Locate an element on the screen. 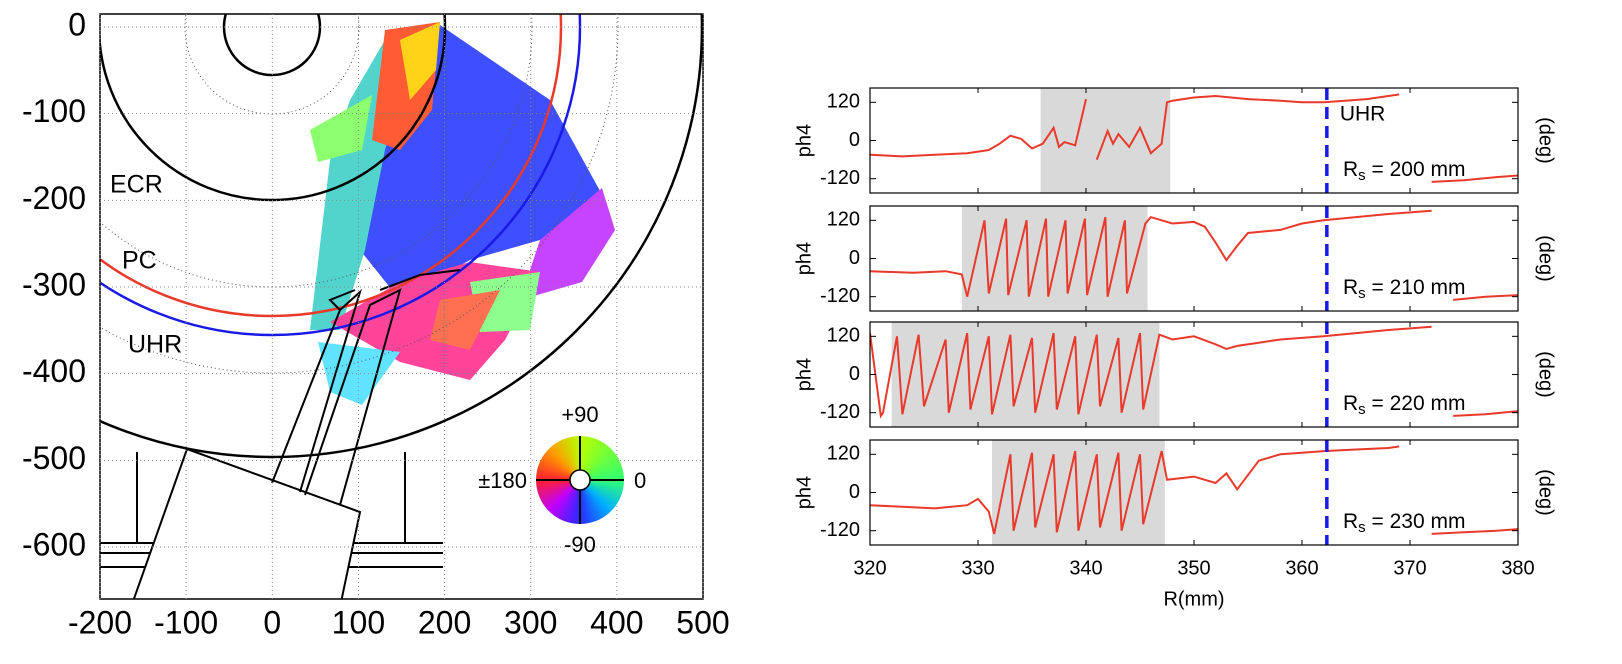  antenna is located at coordinates (280, 434).